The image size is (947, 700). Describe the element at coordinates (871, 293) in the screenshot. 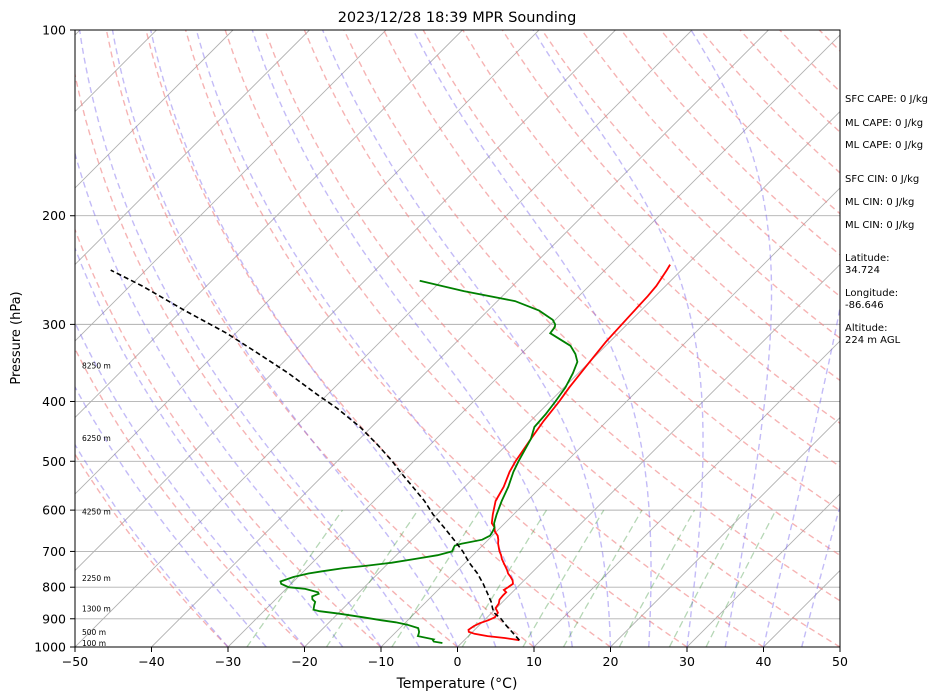

I see `longitude-label: Longitude:` at that location.